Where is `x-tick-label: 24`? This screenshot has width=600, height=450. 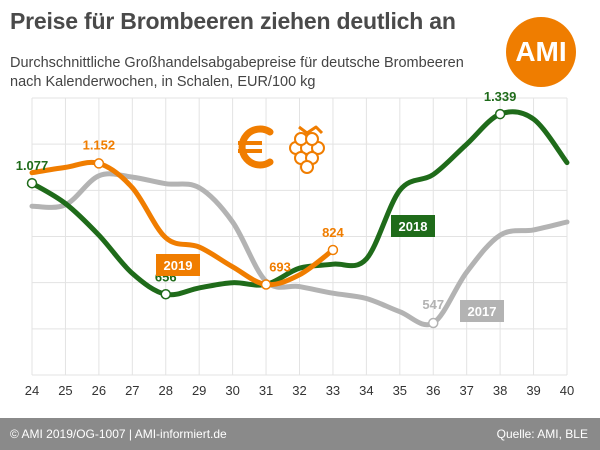
x-tick-label: 24 is located at coordinates (32, 390).